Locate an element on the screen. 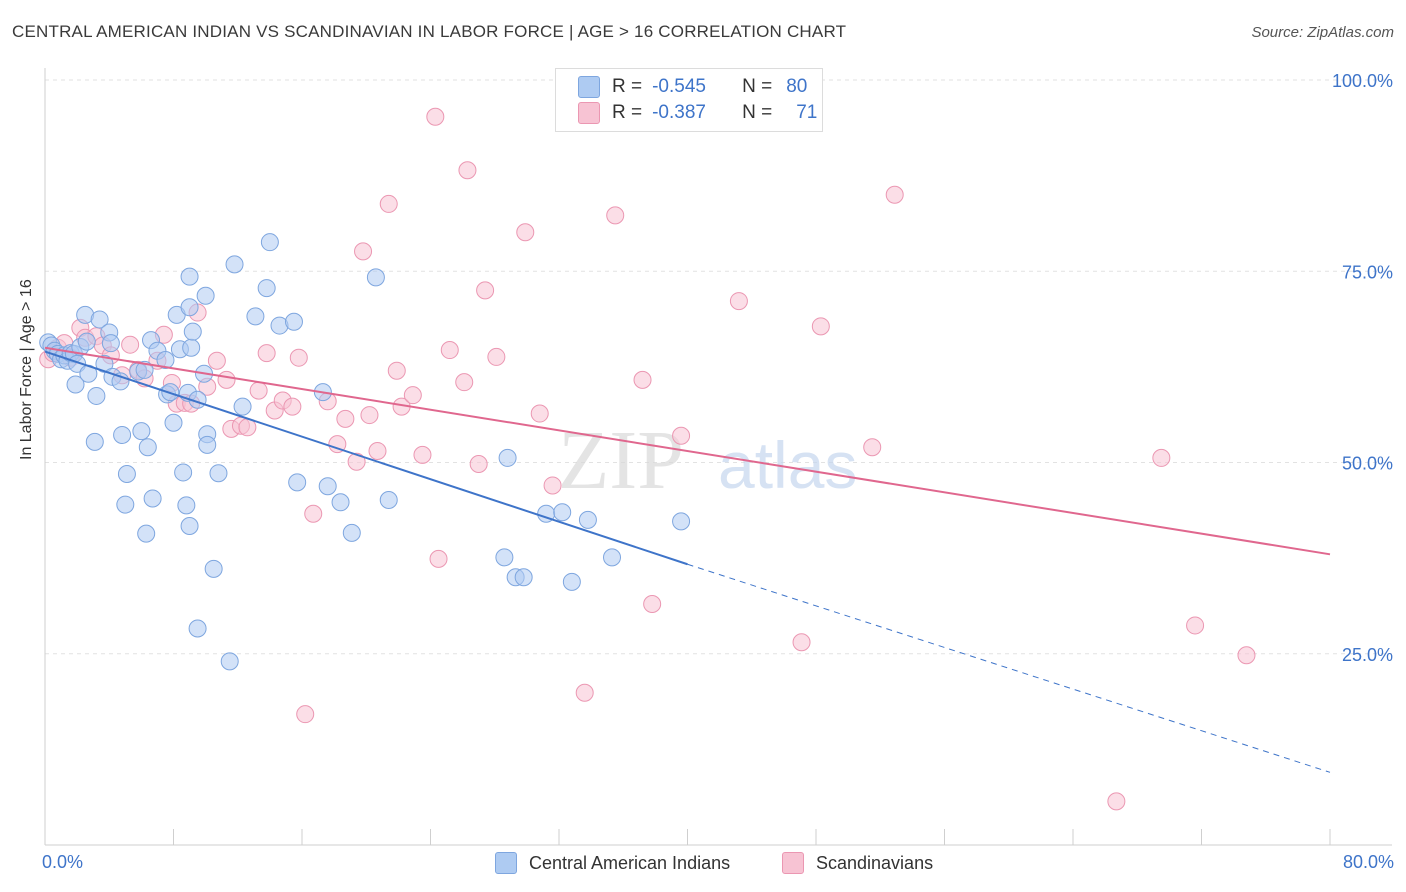 The image size is (1406, 892). stats-row-scandinavians: R = -0.387 N = 71 is located at coordinates (697, 113).